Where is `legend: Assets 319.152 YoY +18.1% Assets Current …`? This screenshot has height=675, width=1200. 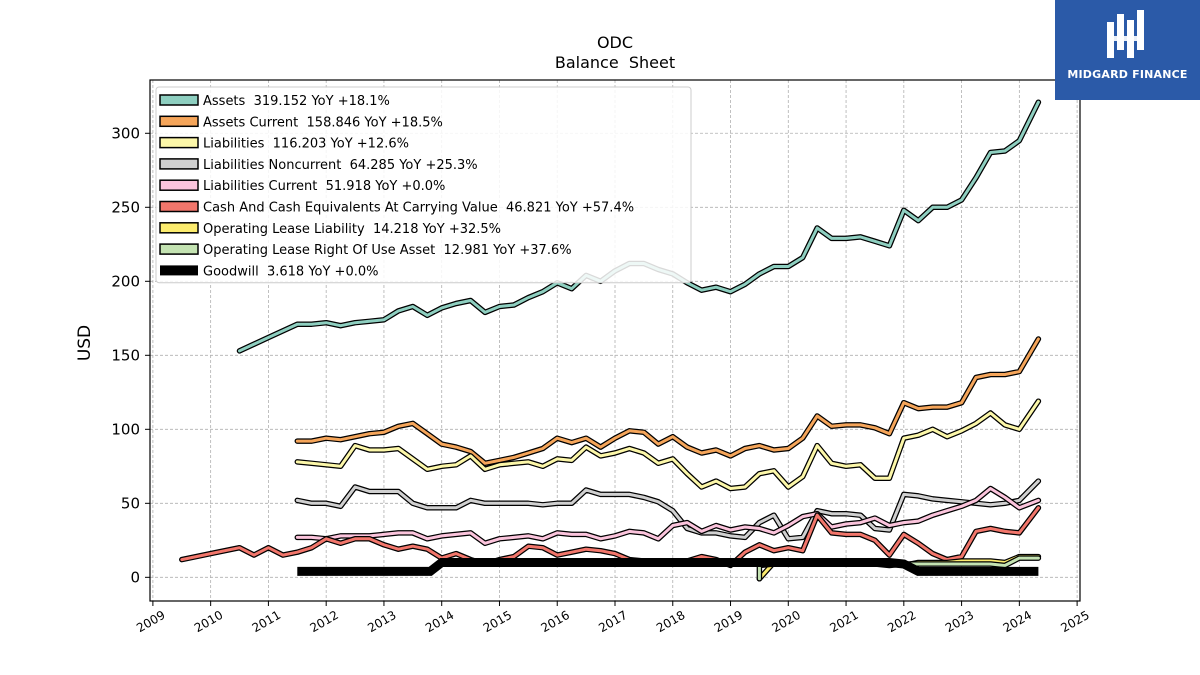
legend: Assets 319.152 YoY +18.1% Assets Current … is located at coordinates (423, 185).